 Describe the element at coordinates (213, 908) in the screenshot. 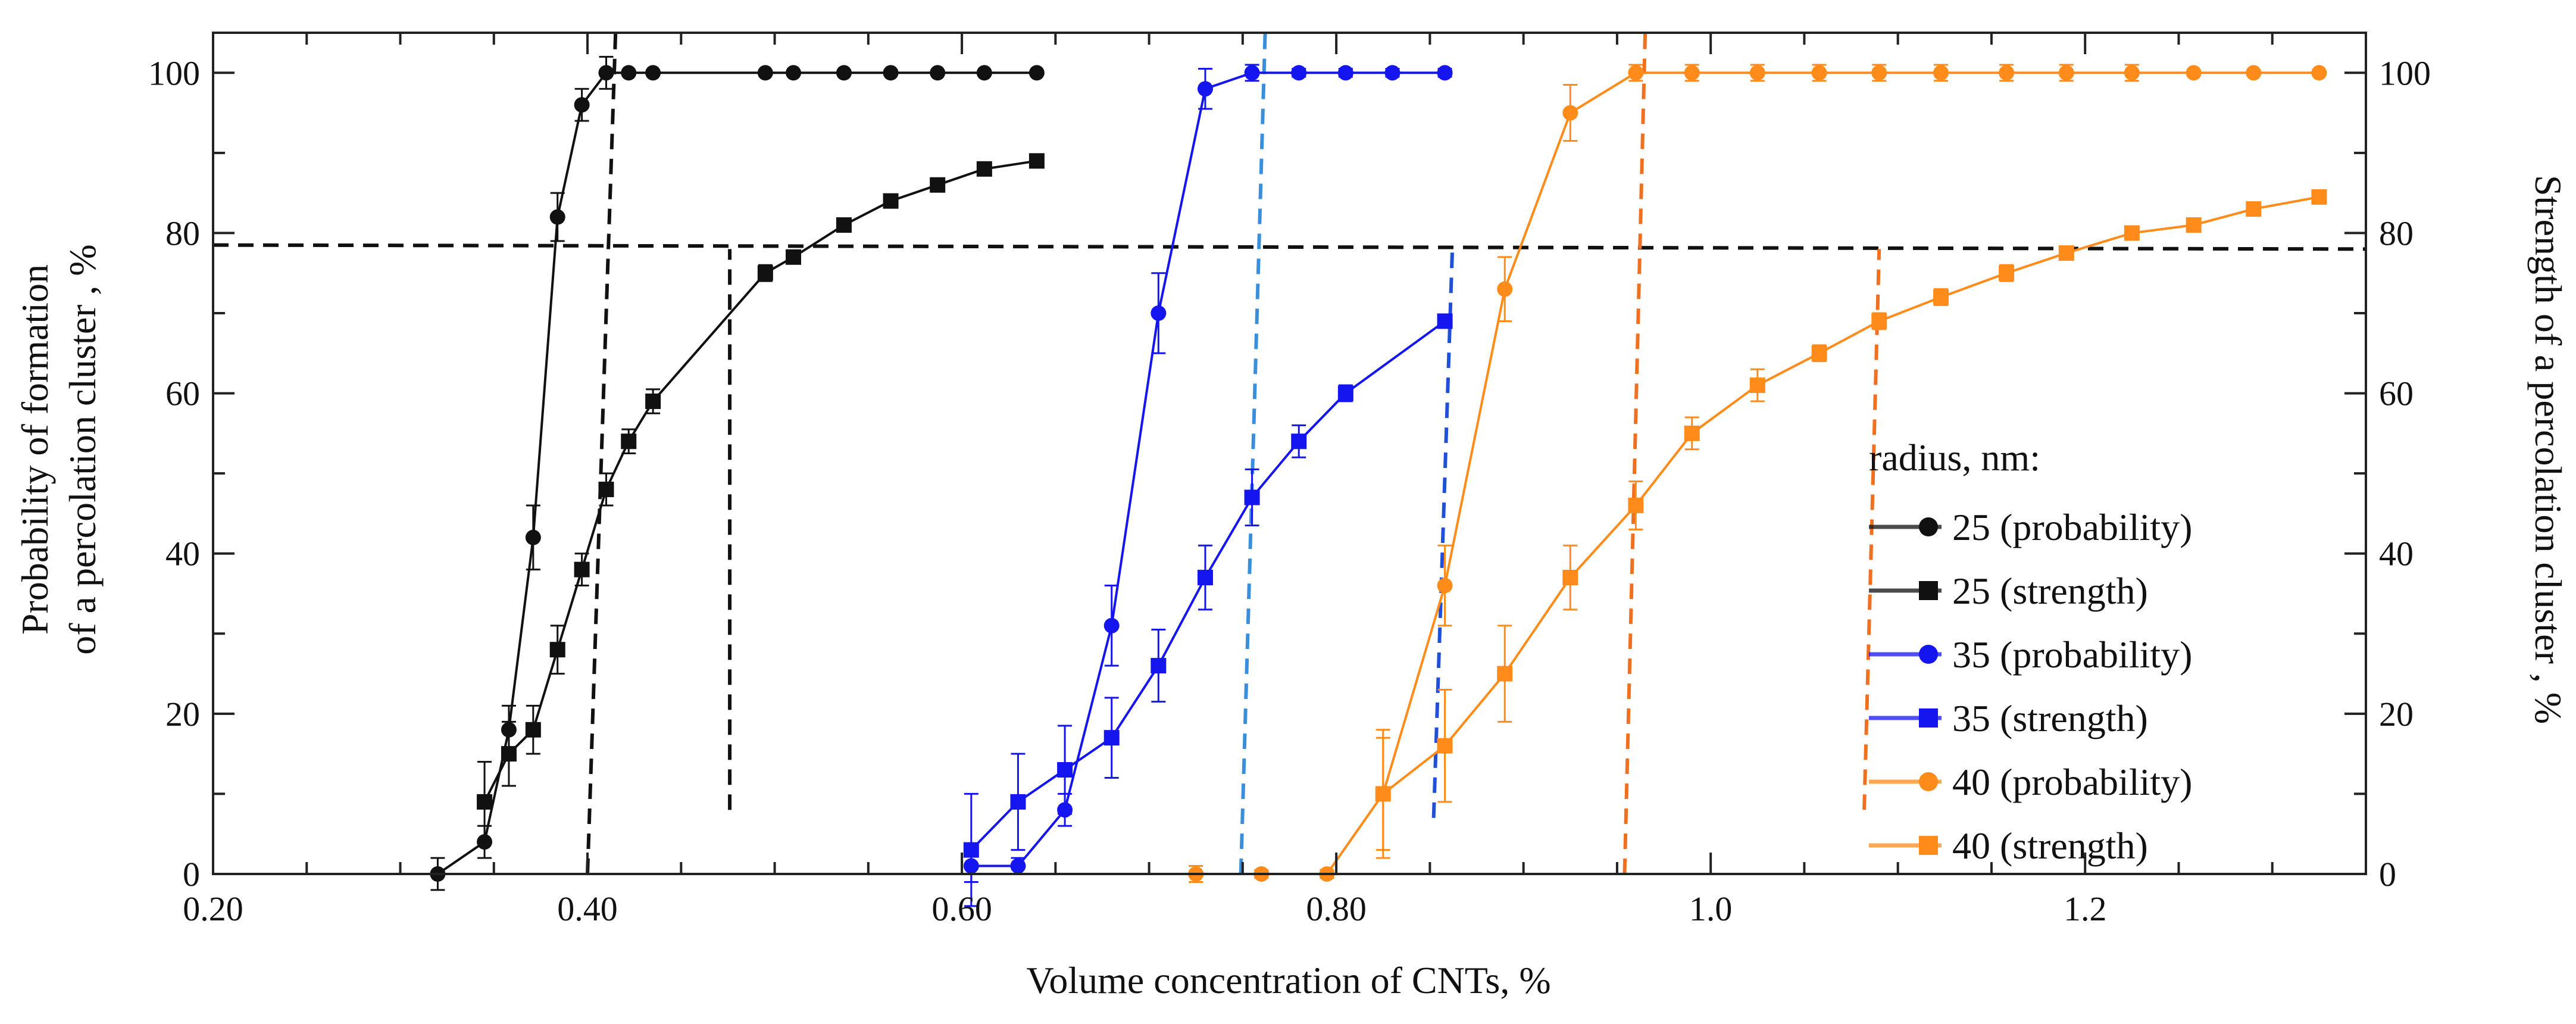

I see `x-tick-label: 0.20` at that location.